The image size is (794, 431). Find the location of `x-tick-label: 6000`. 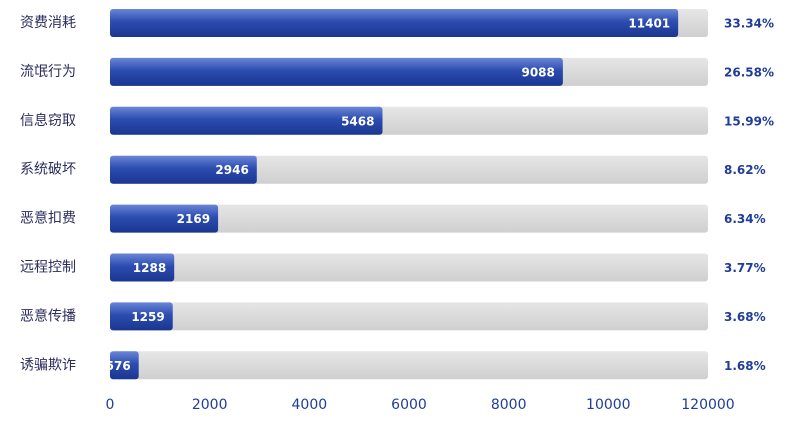

x-tick-label: 6000 is located at coordinates (409, 405).